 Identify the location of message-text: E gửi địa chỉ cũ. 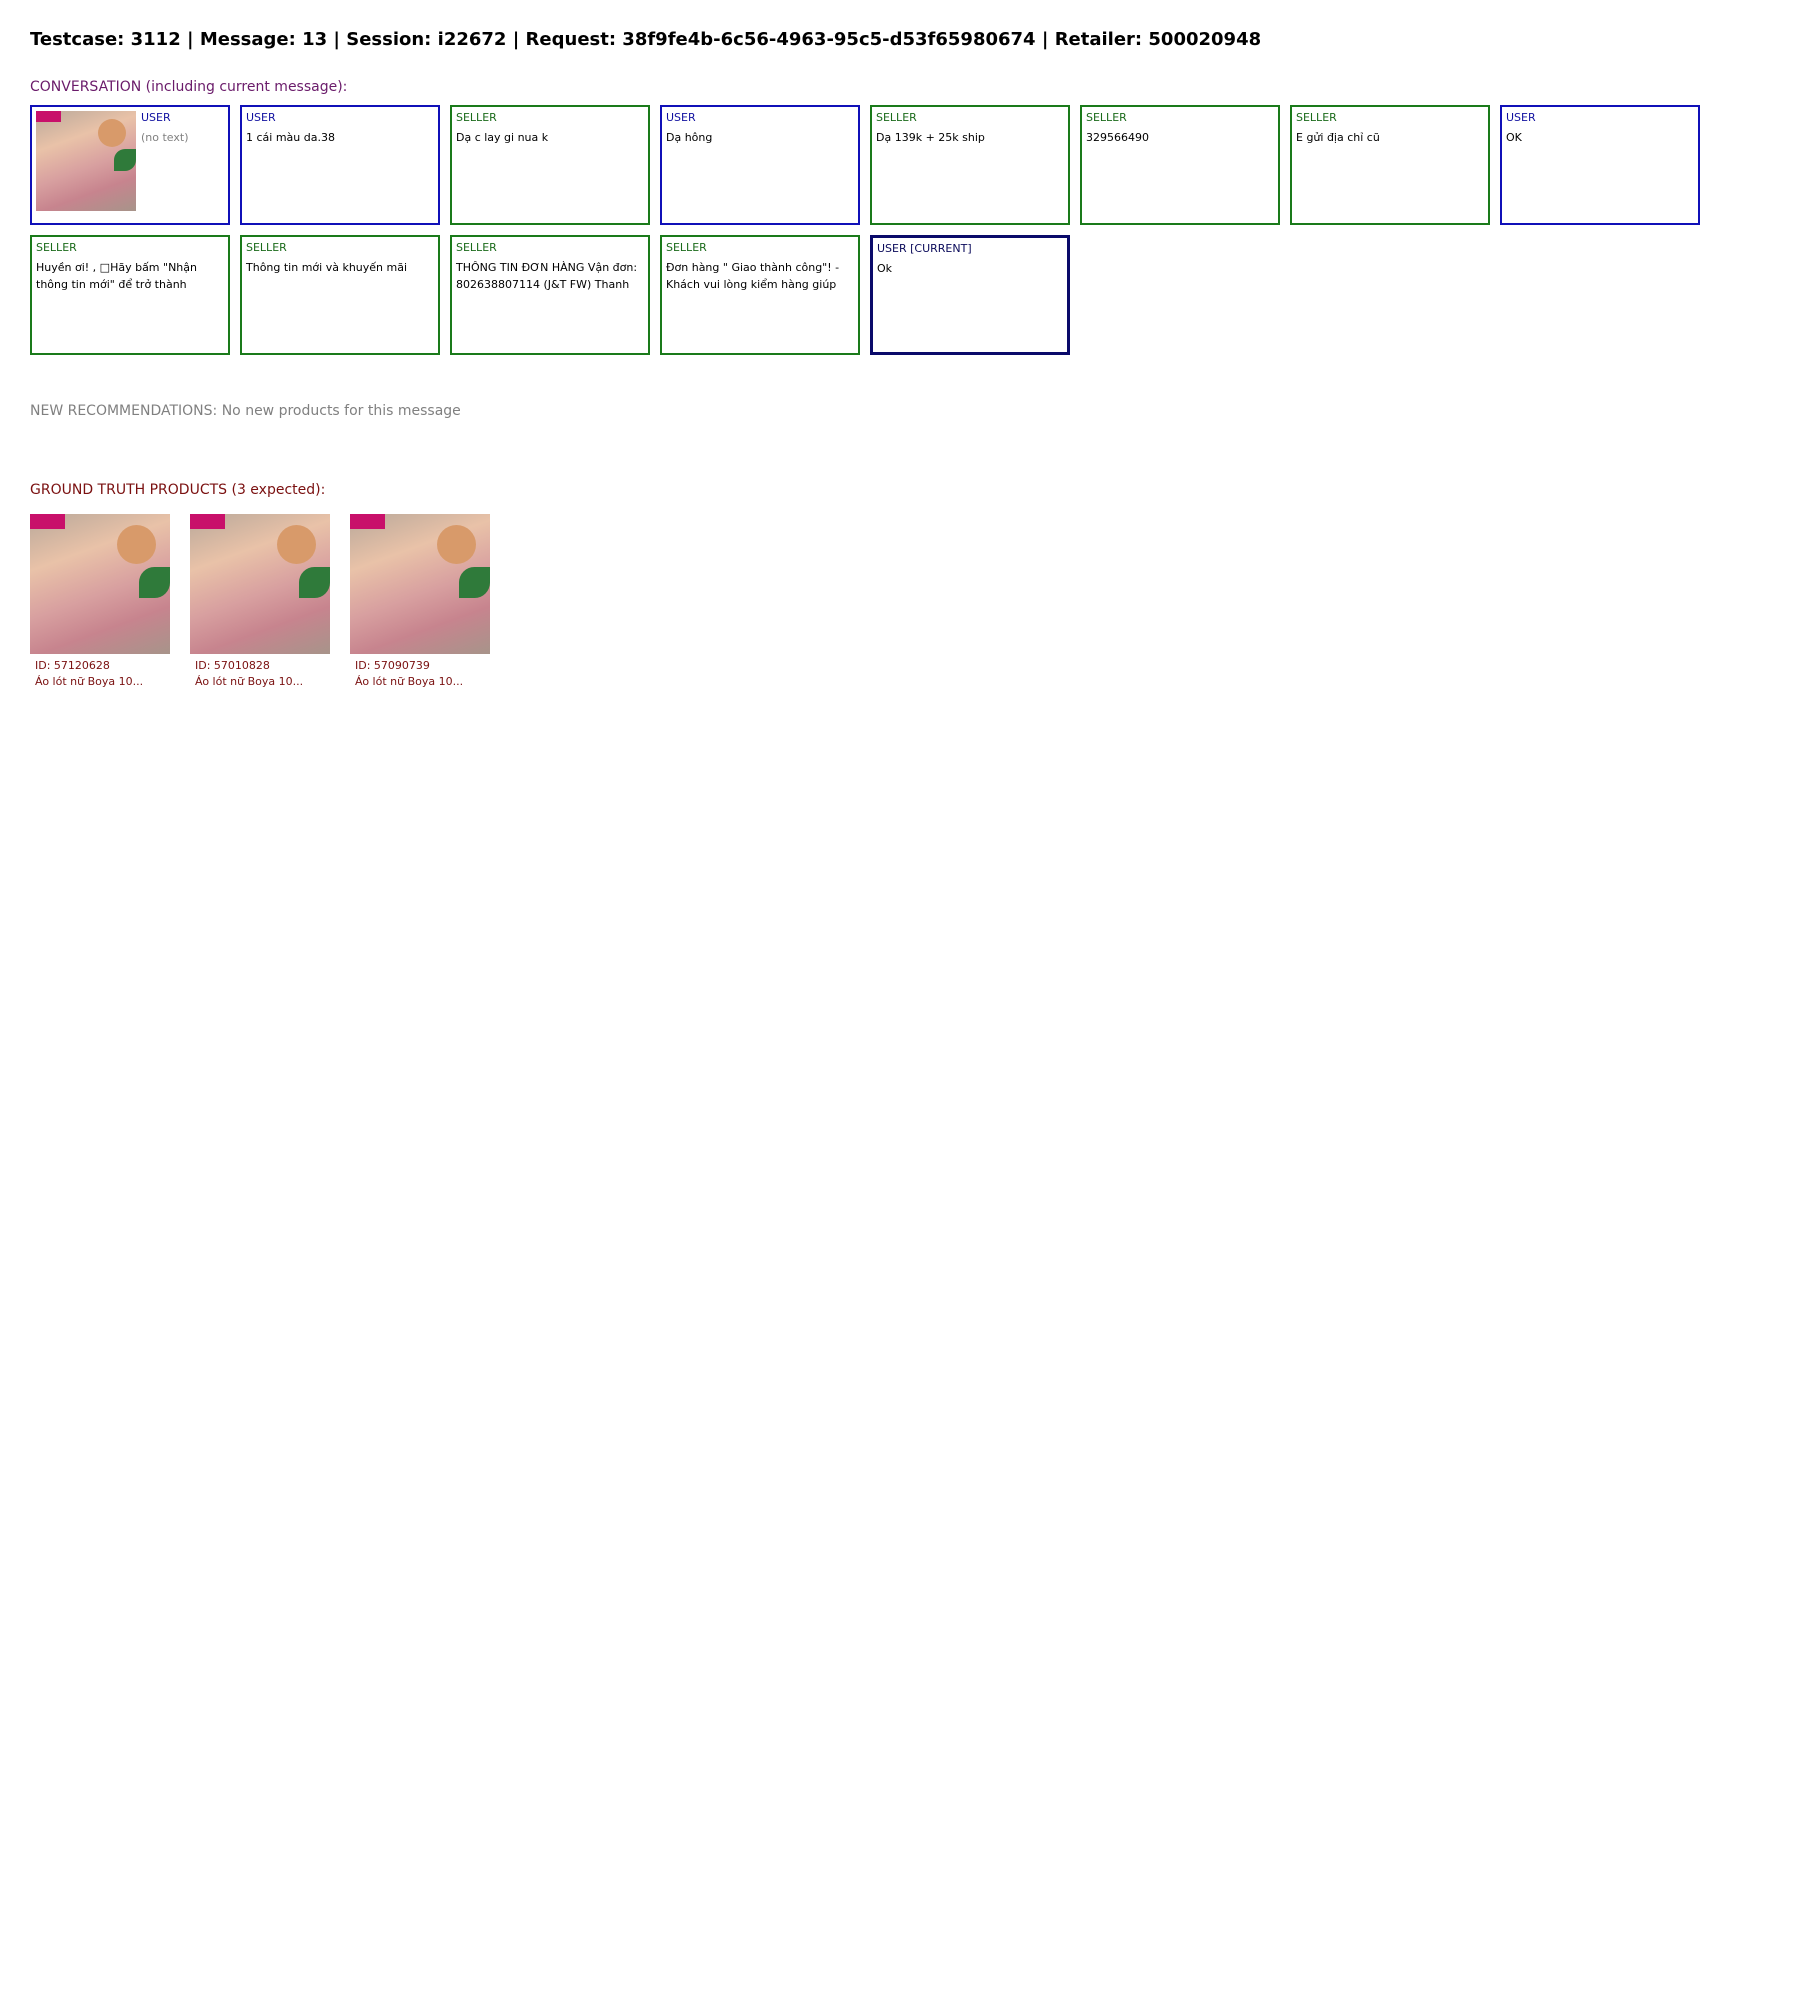
(1338, 137).